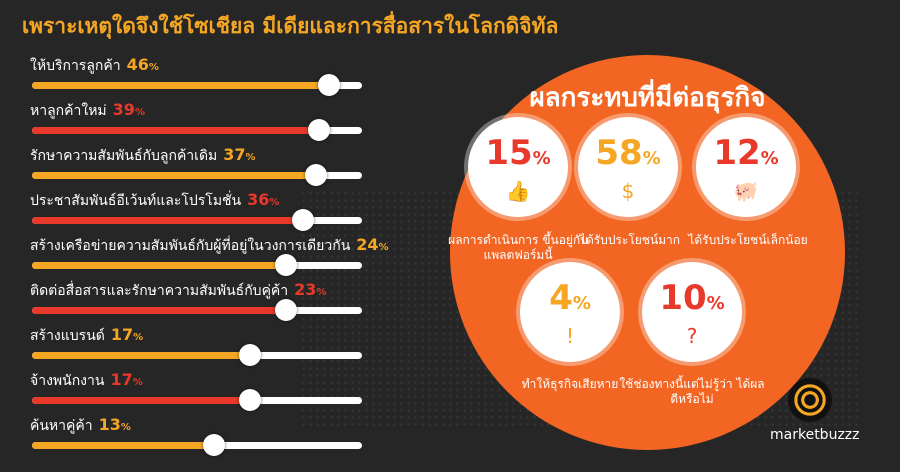  Describe the element at coordinates (647, 98) in the screenshot. I see `impact-title: ผลกระทบที่มีต่อธุรกิจ` at that location.